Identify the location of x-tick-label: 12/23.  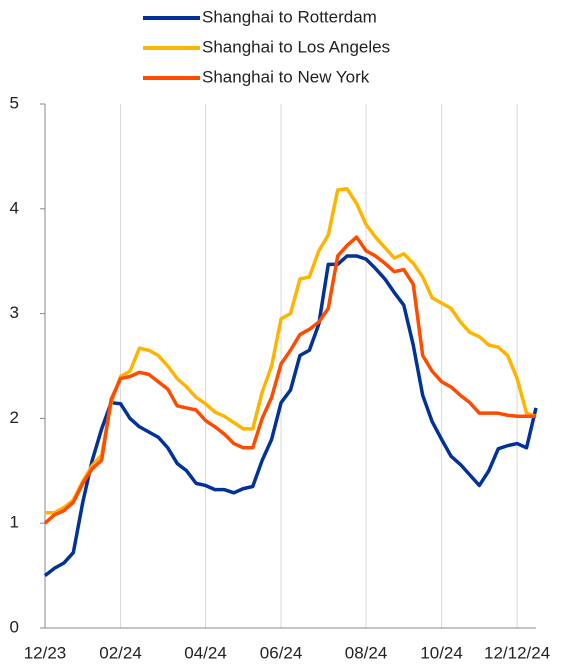
(45, 652).